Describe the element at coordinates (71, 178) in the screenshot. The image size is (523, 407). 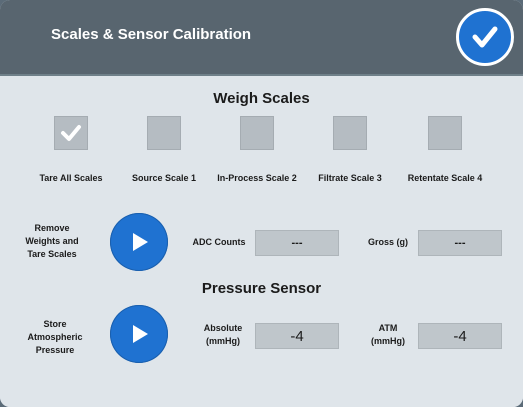
I see `tare-all-label: Tare All Scales` at that location.